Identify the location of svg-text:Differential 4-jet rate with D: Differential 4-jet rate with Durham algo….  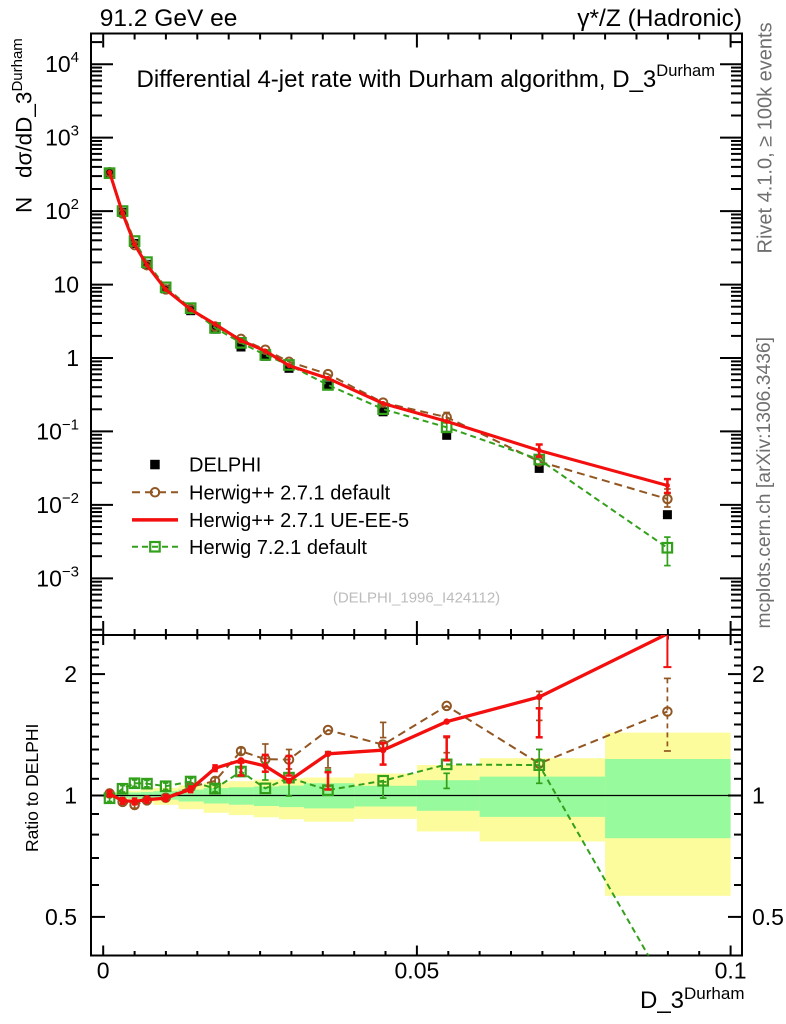
(426, 77).